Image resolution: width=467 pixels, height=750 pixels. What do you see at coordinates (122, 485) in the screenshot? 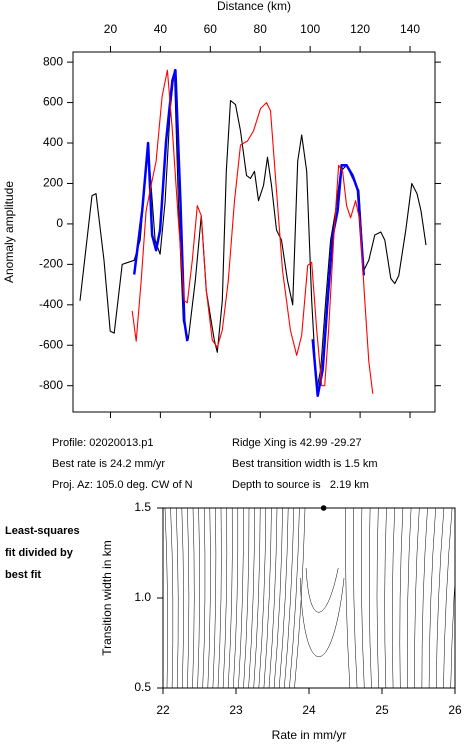
I see `info-text: Proj. Az: 105.0 deg. CW of N` at bounding box center [122, 485].